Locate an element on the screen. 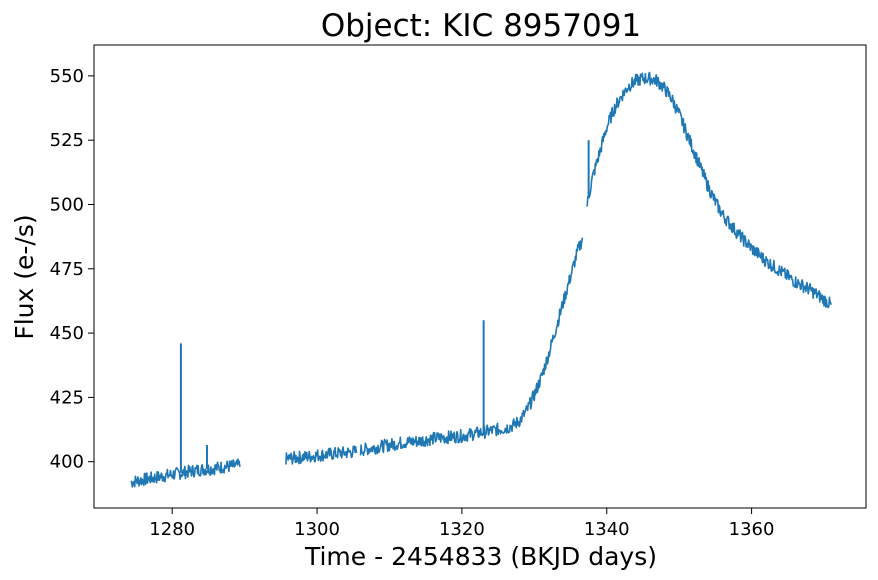  x-tick-label-0: 1280 is located at coordinates (172, 529).